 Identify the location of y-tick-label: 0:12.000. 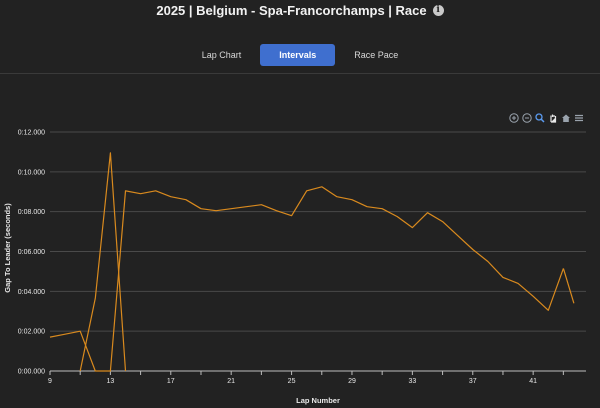
(31, 133).